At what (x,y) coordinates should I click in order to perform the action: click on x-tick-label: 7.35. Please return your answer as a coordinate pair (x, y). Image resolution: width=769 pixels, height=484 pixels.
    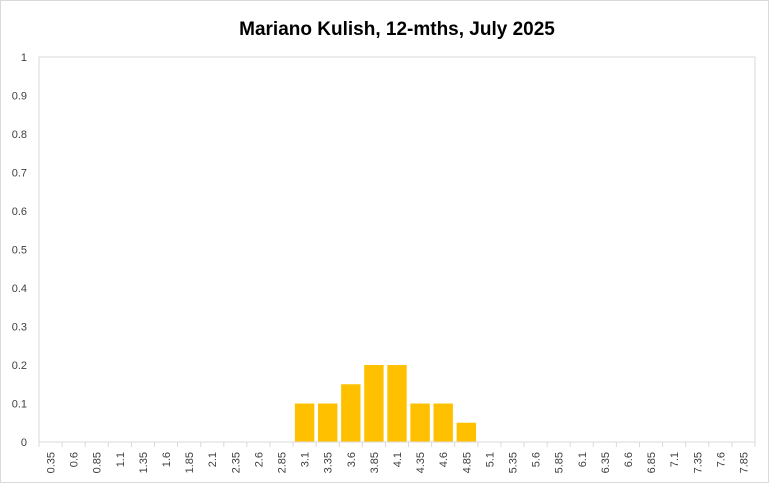
    Looking at the image, I should click on (698, 462).